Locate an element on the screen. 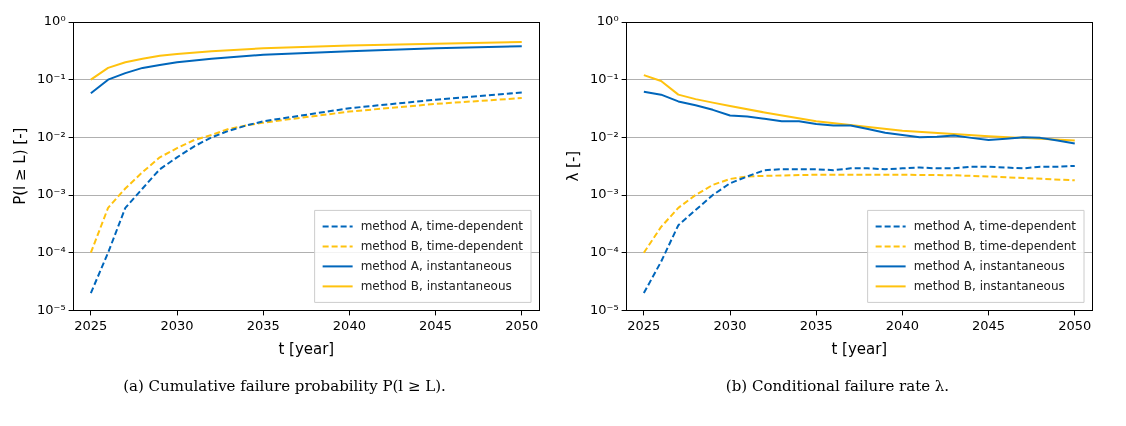  text: (a) Cumulative failure probability P(l ≥ L). is located at coordinates (284, 386).